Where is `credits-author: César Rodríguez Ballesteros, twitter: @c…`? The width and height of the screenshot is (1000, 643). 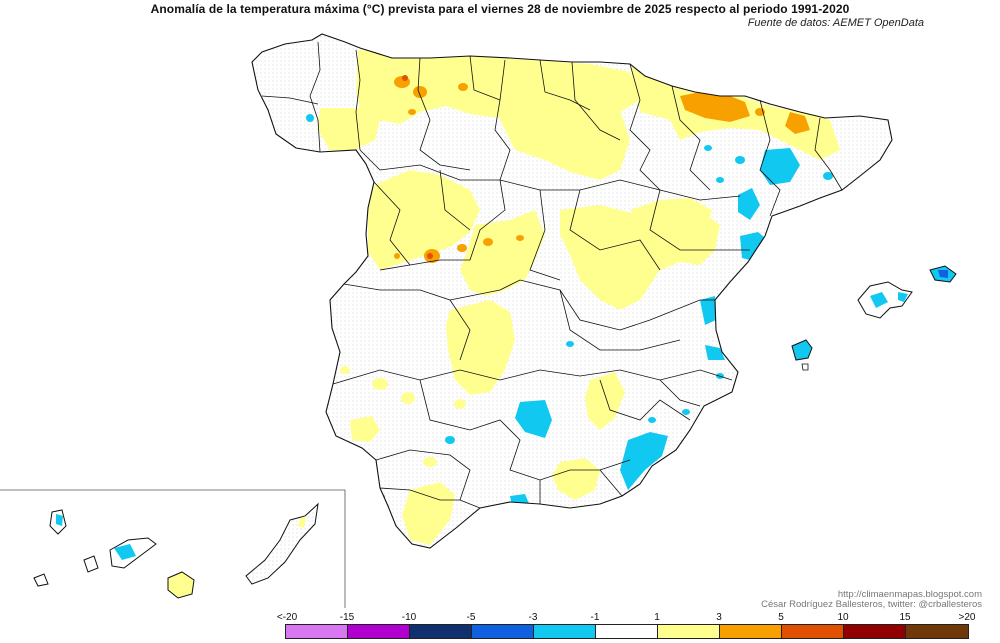 credits-author: César Rodríguez Ballesteros, twitter: @c… is located at coordinates (871, 604).